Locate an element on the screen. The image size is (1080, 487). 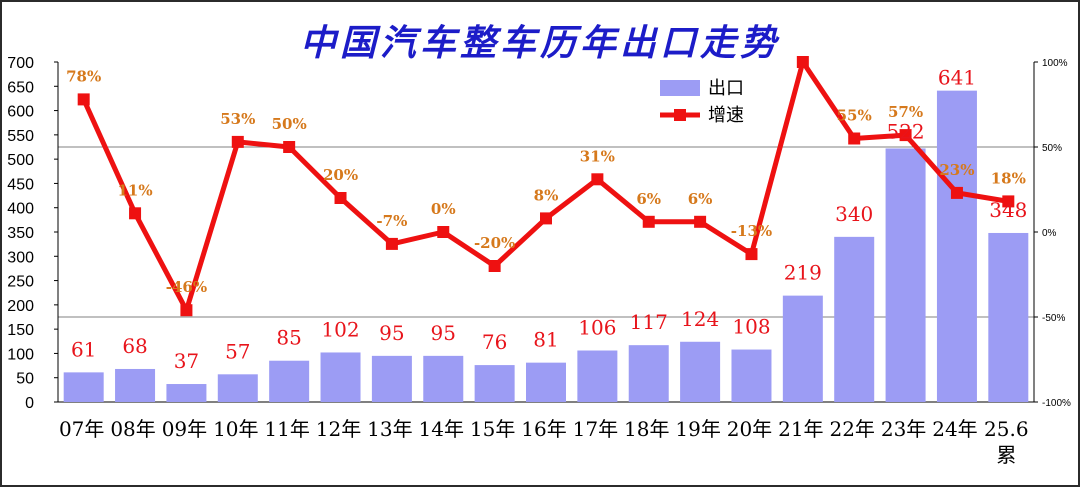
growth-value-label: 8% is located at coordinates (546, 195).